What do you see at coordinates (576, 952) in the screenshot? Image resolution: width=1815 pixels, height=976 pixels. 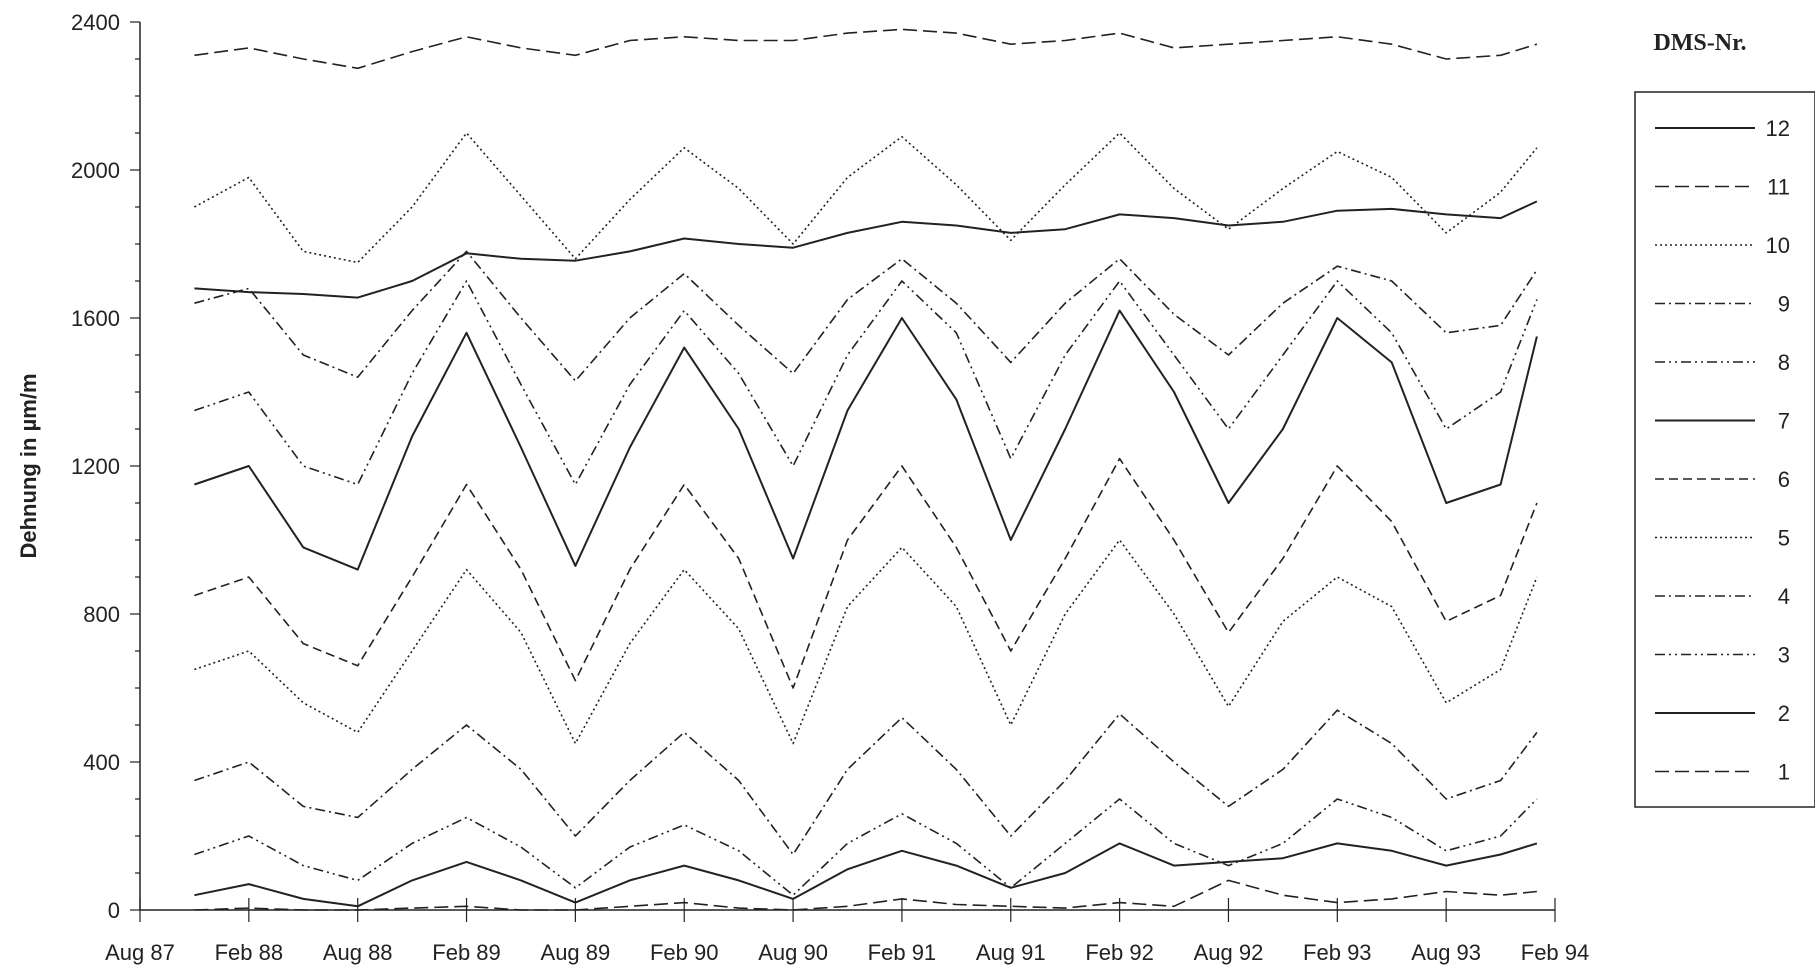 I see `x-tick-label: Aug 89` at bounding box center [576, 952].